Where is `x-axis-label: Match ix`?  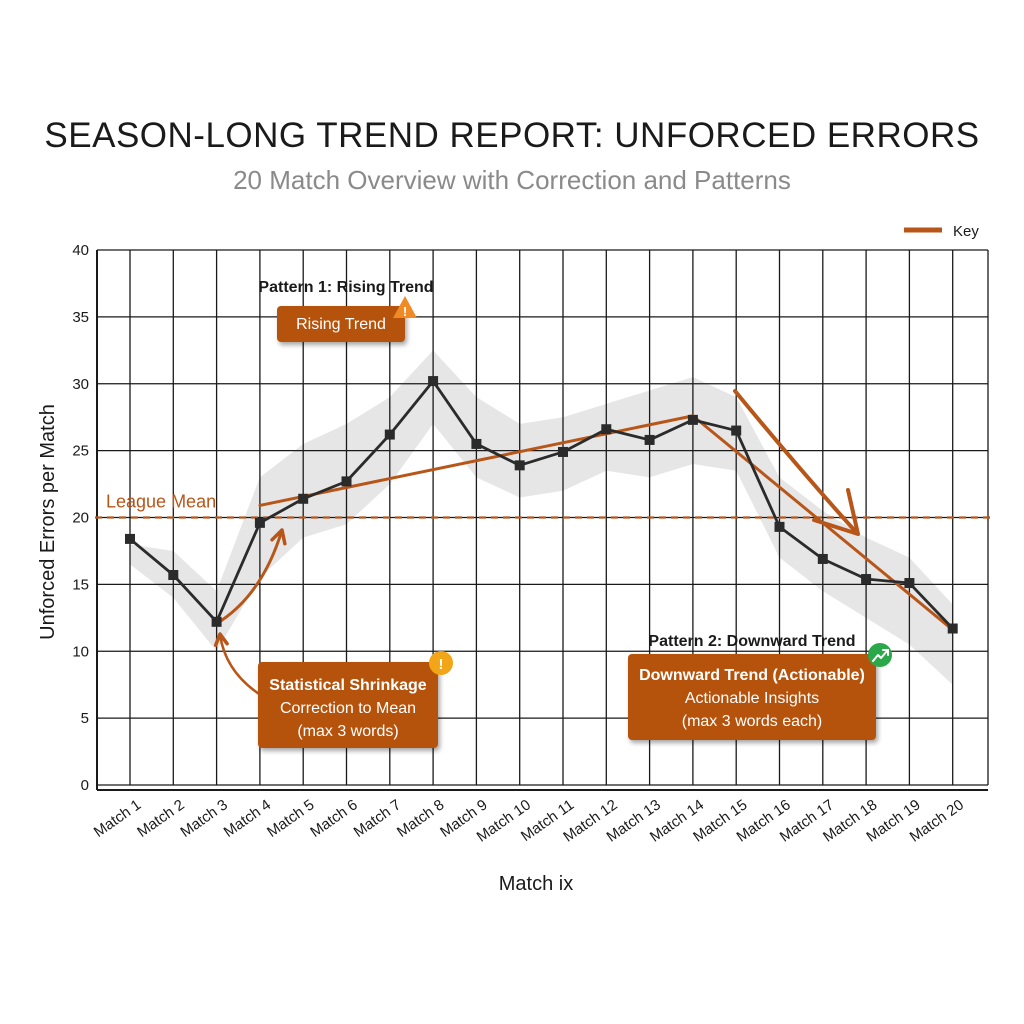
x-axis-label: Match ix is located at coordinates (536, 884).